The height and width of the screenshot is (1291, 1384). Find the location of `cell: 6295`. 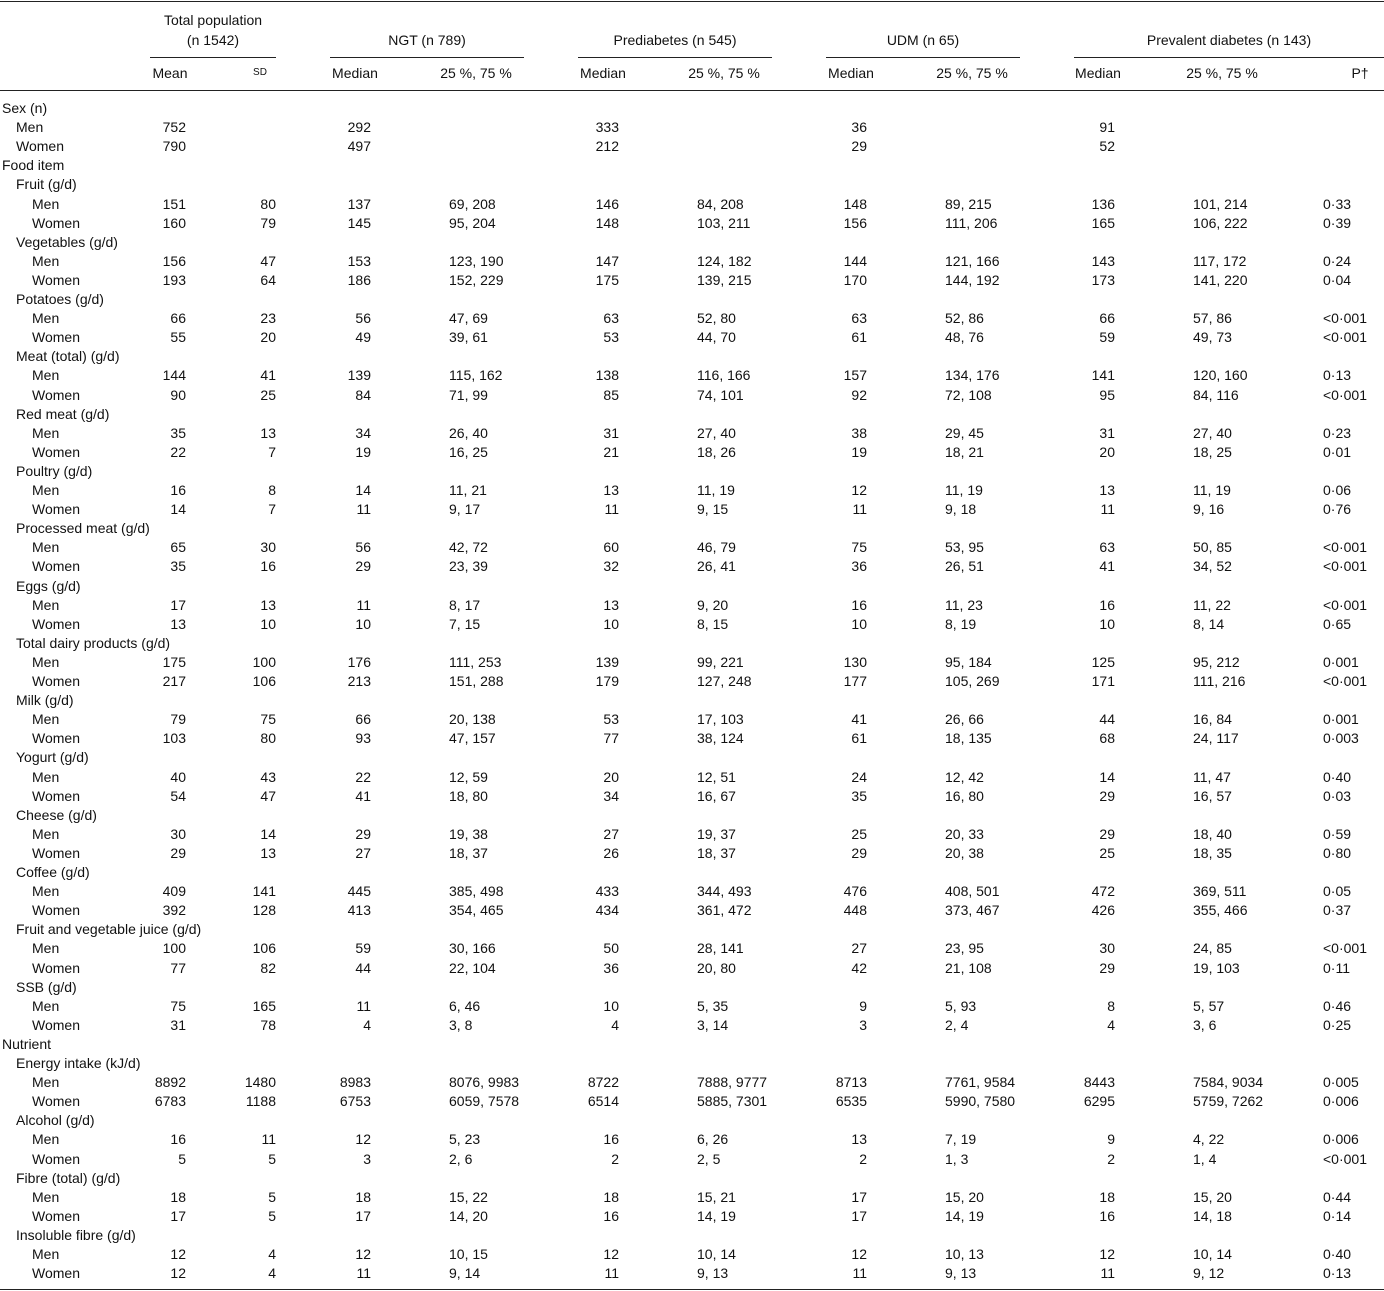

cell: 6295 is located at coordinates (1099, 1101).